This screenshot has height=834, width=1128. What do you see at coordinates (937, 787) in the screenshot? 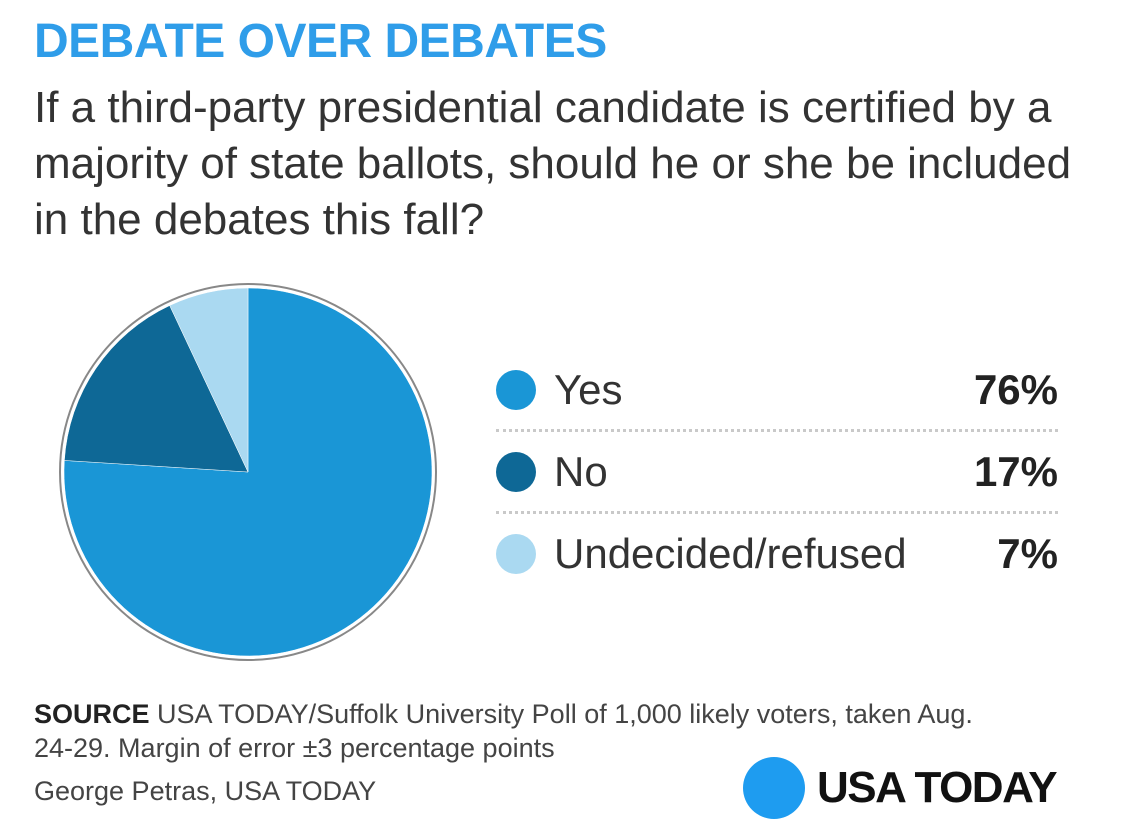
I see `logo-text: USA TODAY` at bounding box center [937, 787].